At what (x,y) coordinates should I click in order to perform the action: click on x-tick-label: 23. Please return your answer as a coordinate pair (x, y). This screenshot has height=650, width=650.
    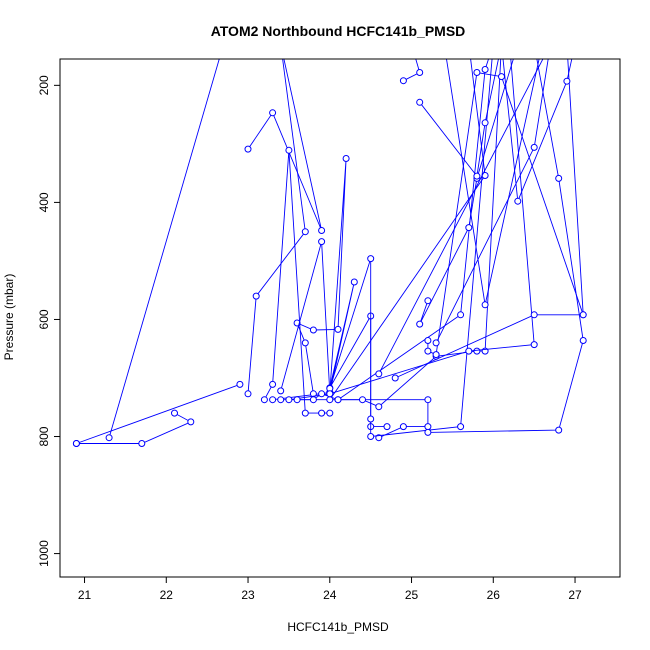
    Looking at the image, I should click on (248, 595).